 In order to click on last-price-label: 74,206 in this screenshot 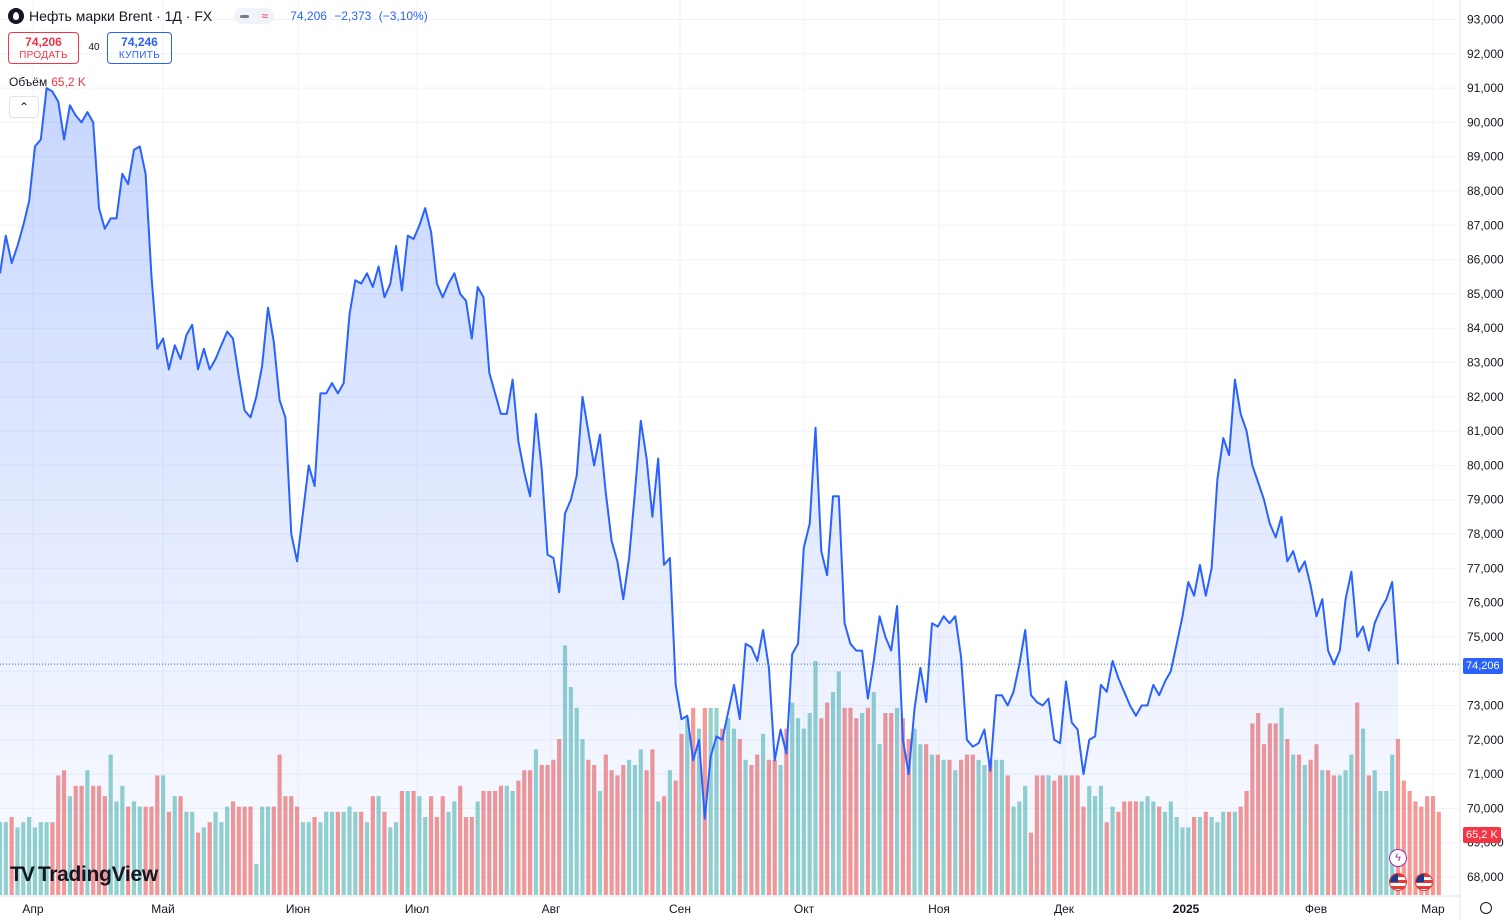, I will do `click(1483, 666)`.